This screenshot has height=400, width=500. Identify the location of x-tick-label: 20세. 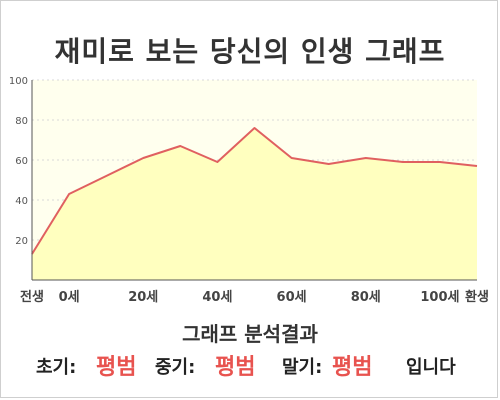
(143, 297).